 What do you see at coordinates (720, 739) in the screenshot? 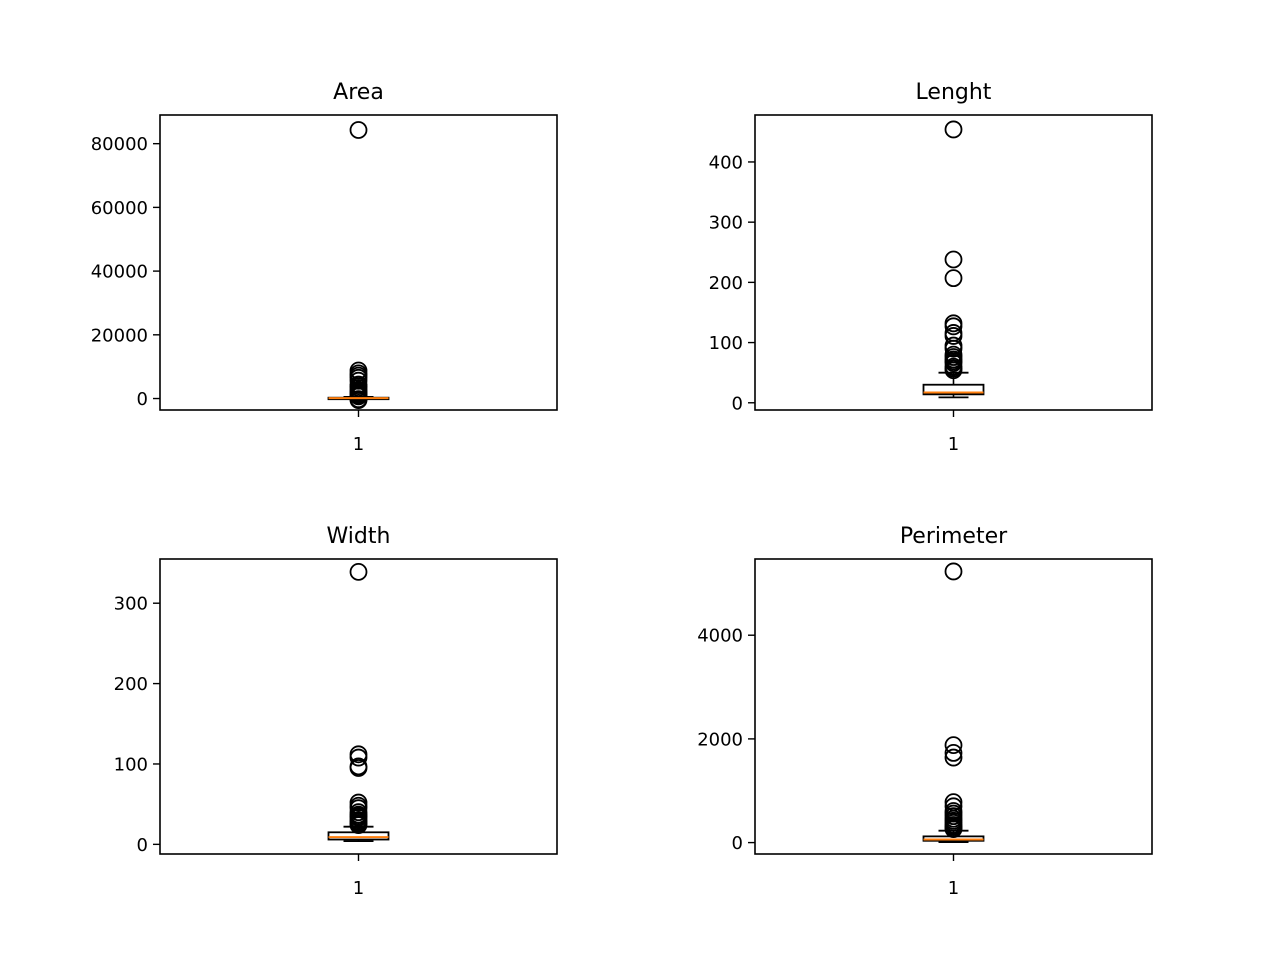
I see `y-tick-label: 2000` at bounding box center [720, 739].